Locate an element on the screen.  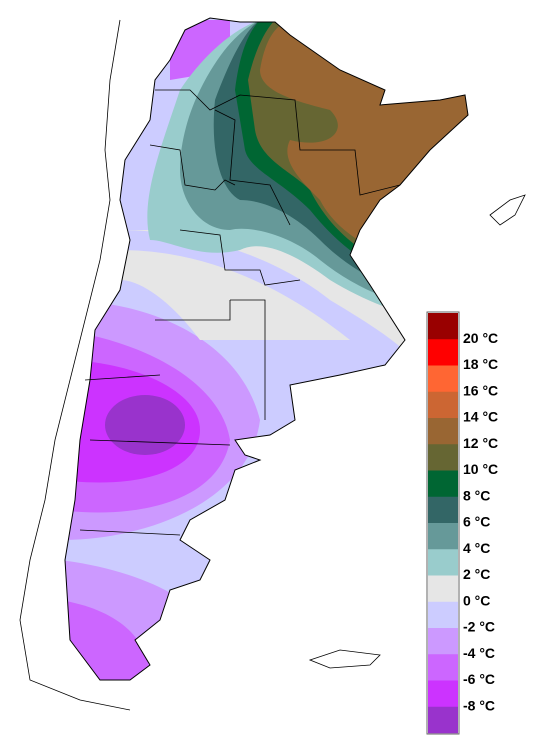
legend-frame is located at coordinates (443, 523).